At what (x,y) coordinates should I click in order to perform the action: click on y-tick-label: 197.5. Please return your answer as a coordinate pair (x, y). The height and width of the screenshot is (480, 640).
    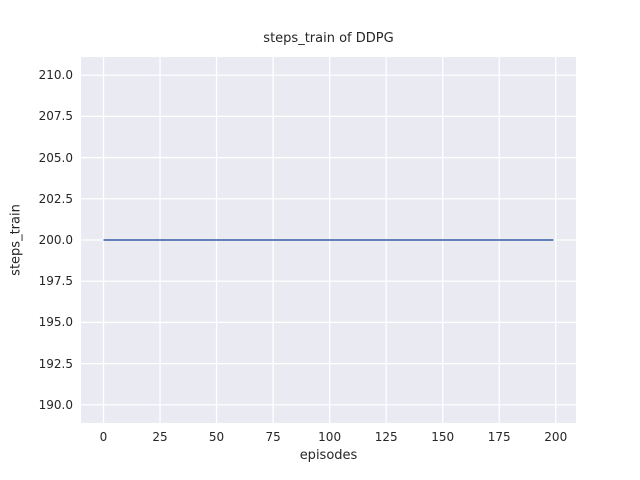
    Looking at the image, I should click on (55, 281).